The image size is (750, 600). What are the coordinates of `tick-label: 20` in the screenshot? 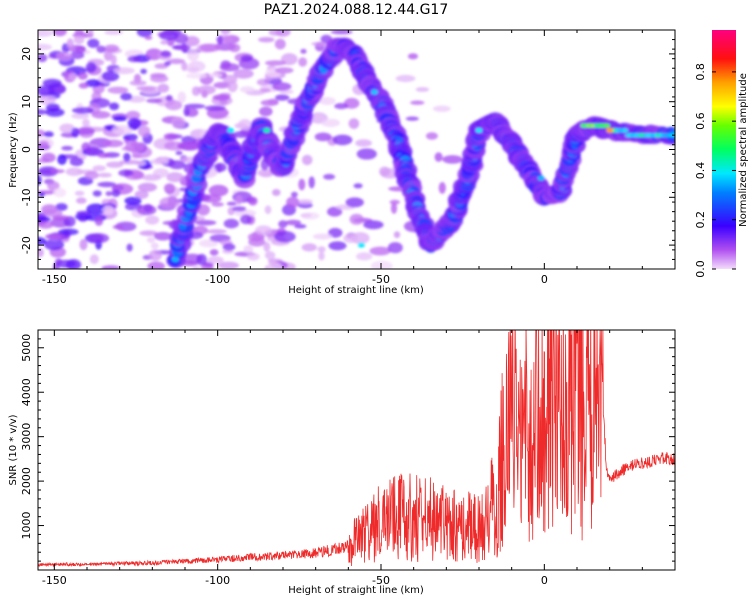 It's located at (26, 54).